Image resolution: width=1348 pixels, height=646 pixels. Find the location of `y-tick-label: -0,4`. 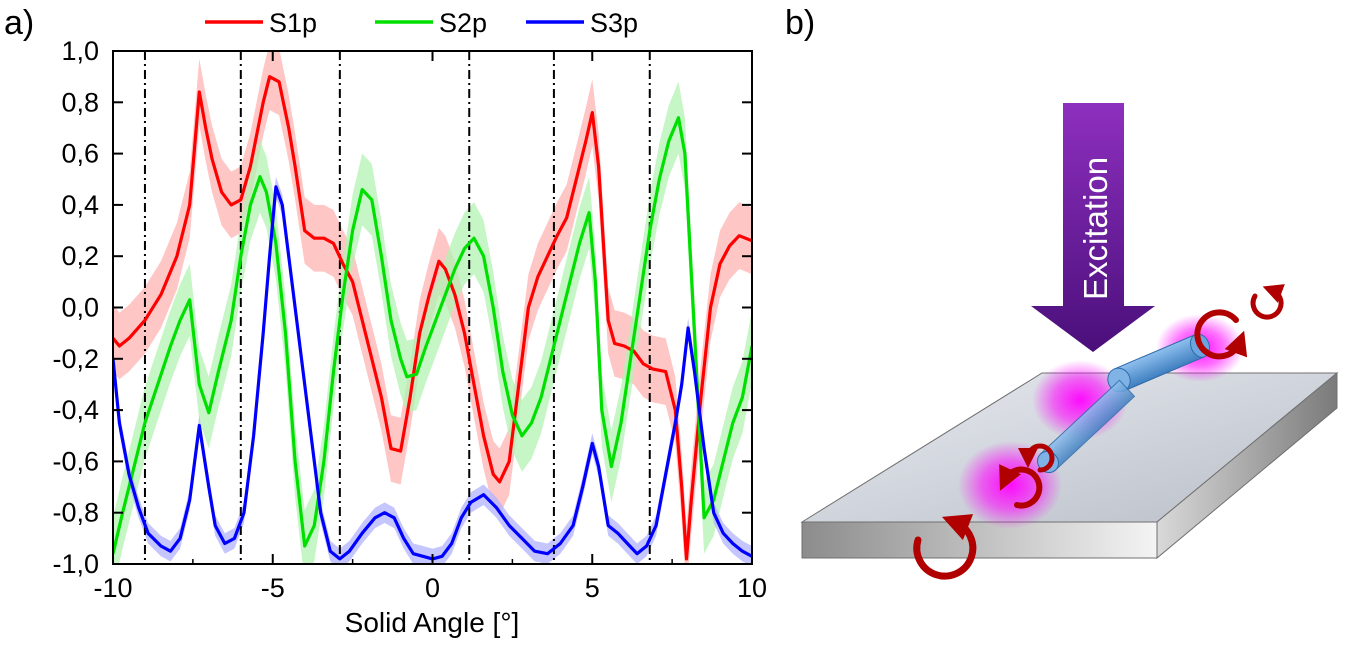

y-tick-label: -0,4 is located at coordinates (75, 410).